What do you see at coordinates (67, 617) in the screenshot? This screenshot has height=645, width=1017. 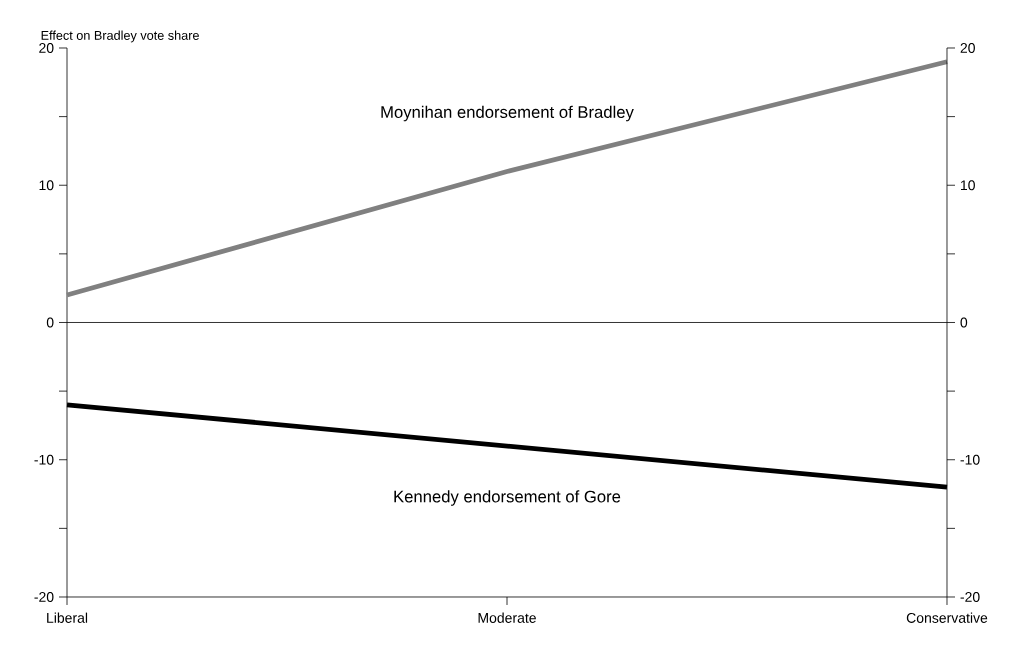 I see `x-tick-label: Liberal` at bounding box center [67, 617].